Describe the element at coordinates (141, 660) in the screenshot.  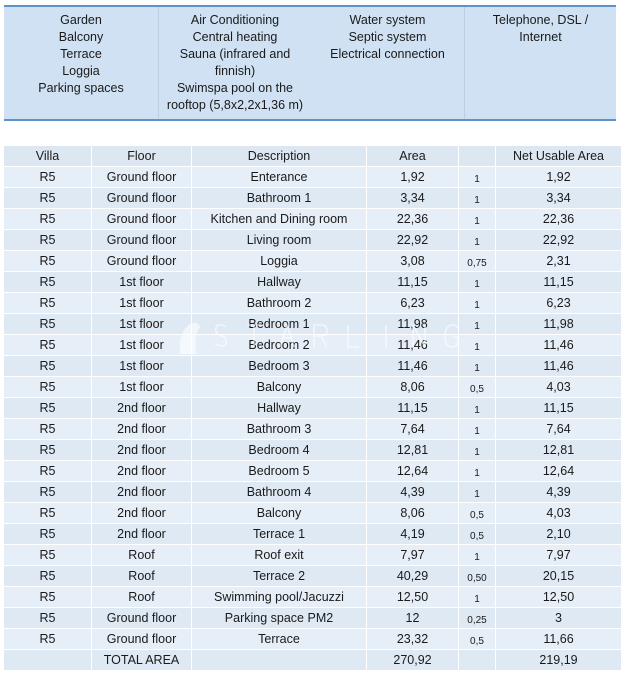
I see `table-cell: TOTAL AREA` at that location.